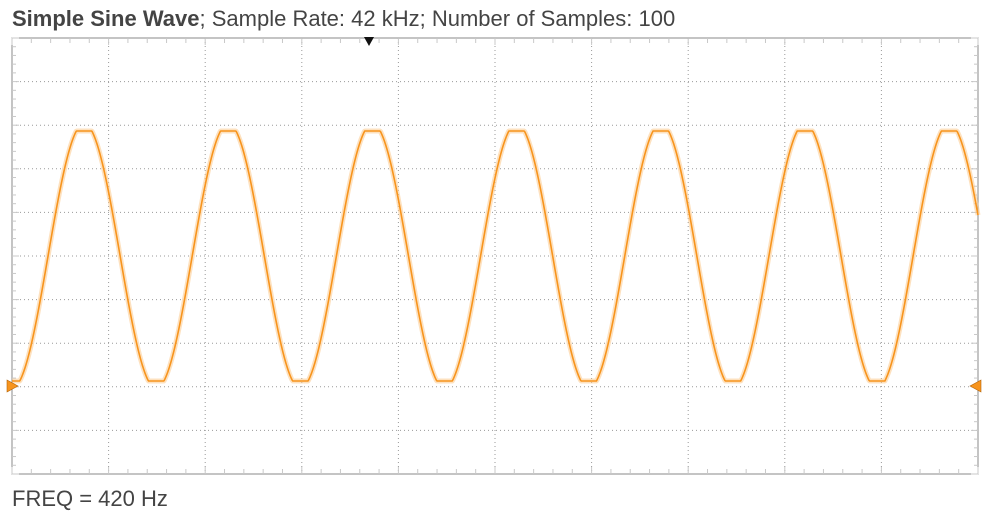  I want to click on num-samples-label: Number of Samples: 100, so click(553, 18).